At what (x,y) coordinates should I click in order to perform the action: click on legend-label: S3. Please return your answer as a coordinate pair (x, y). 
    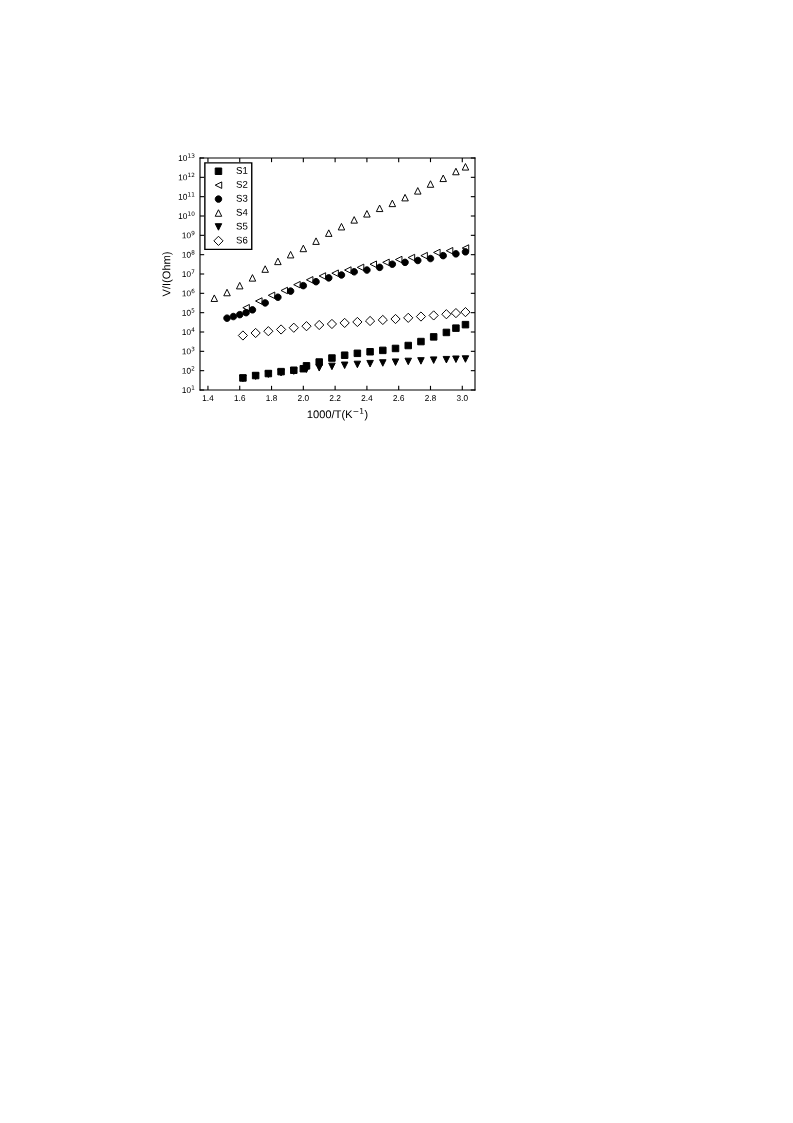
    Looking at the image, I should click on (242, 198).